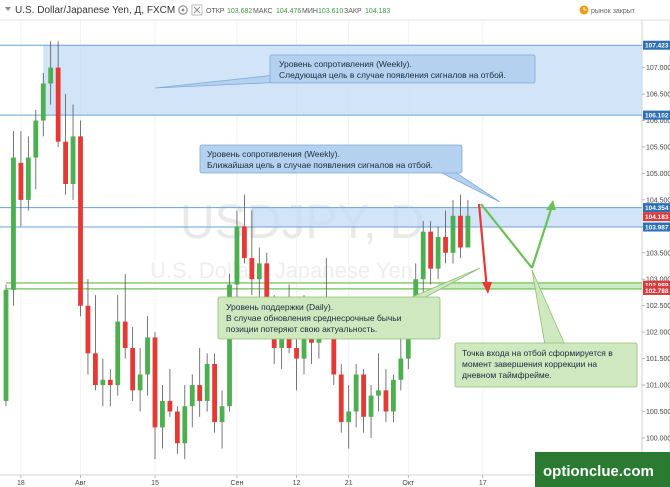 The width and height of the screenshot is (670, 487). What do you see at coordinates (155, 483) in the screenshot?
I see `x-tick-label-2: 15` at bounding box center [155, 483].